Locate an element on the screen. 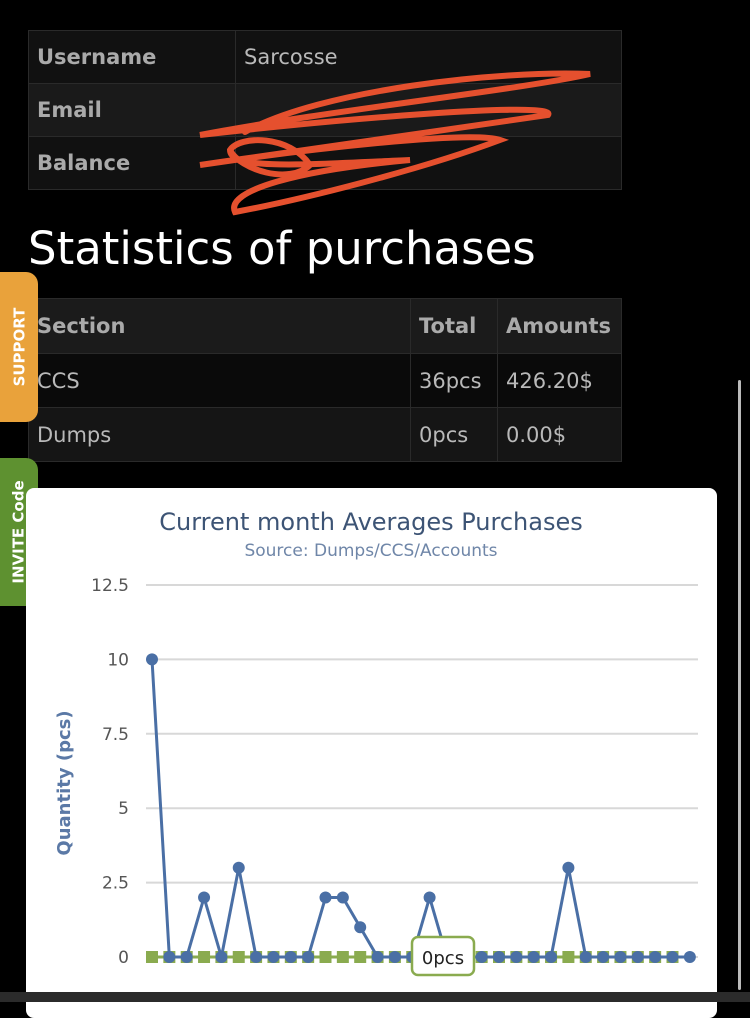  total-cell: 0pcs is located at coordinates (454, 434).